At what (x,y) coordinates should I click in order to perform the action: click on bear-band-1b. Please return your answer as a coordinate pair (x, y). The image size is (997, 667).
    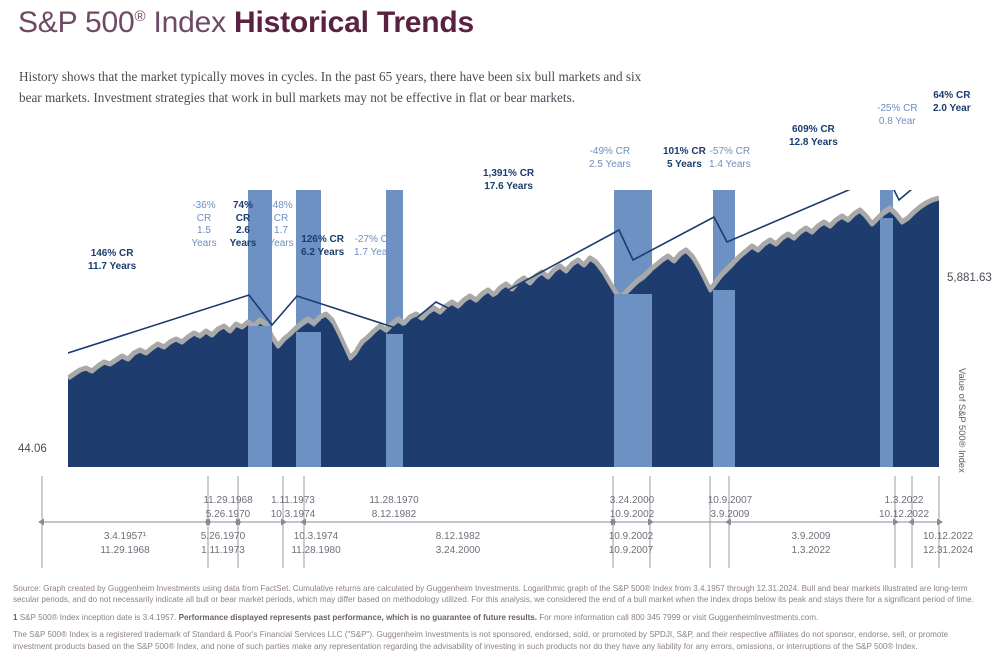
    Looking at the image, I should click on (260, 396).